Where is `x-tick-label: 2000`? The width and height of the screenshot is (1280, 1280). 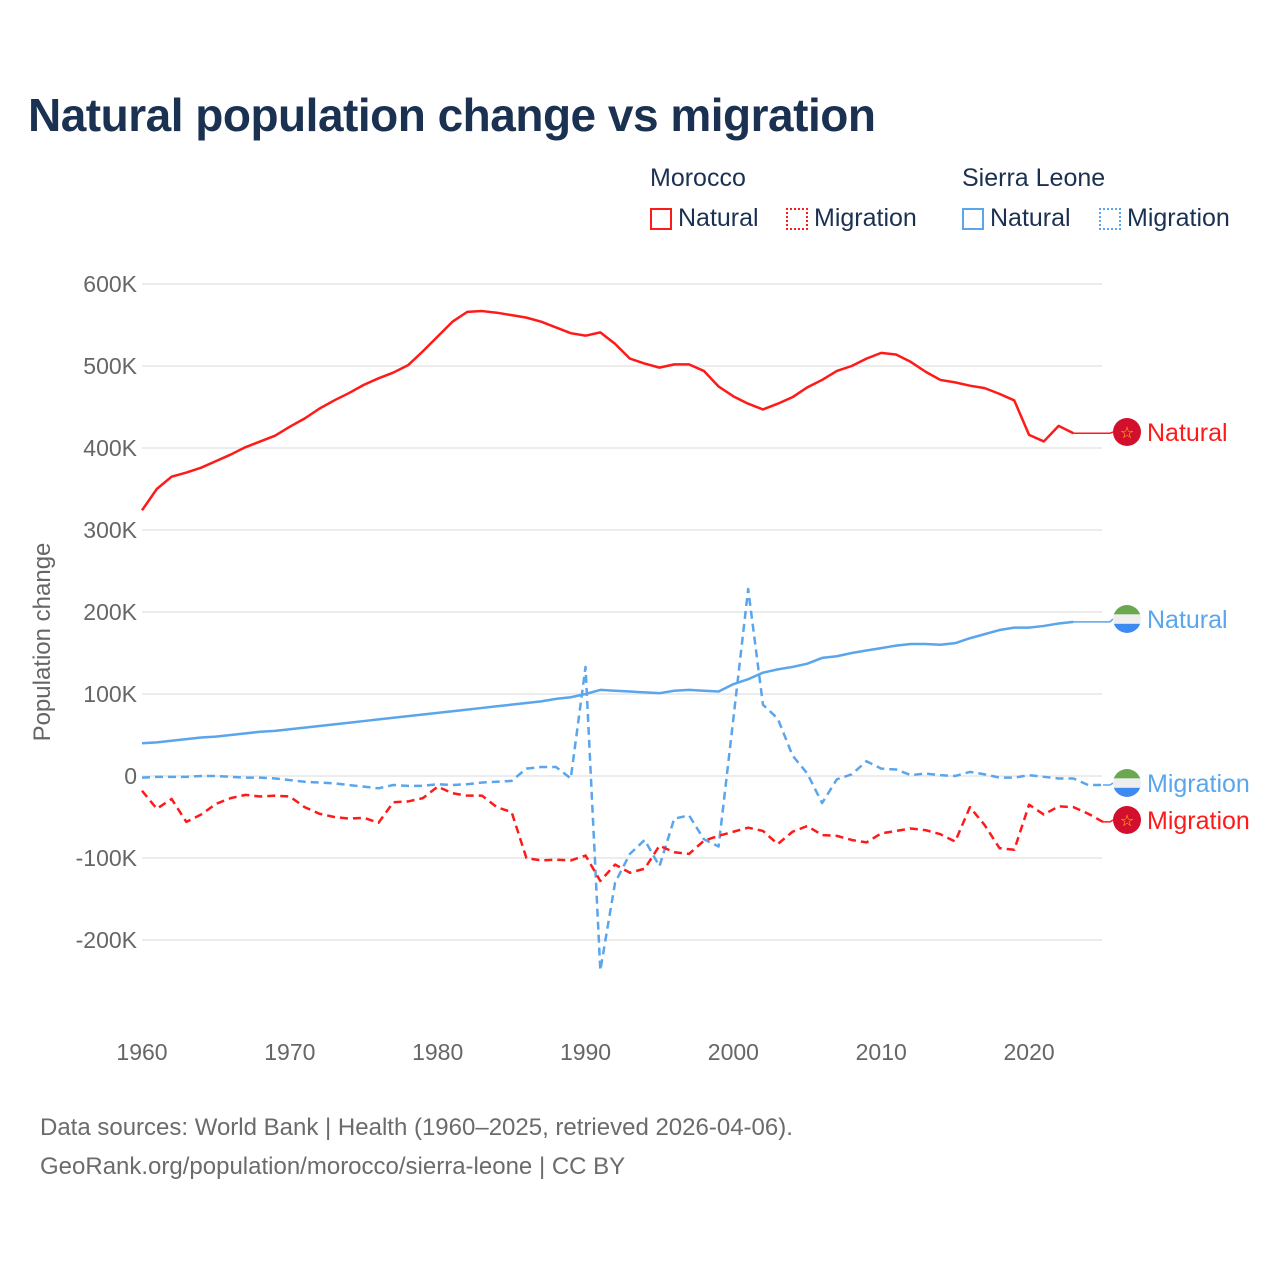 x-tick-label: 2000 is located at coordinates (733, 1052).